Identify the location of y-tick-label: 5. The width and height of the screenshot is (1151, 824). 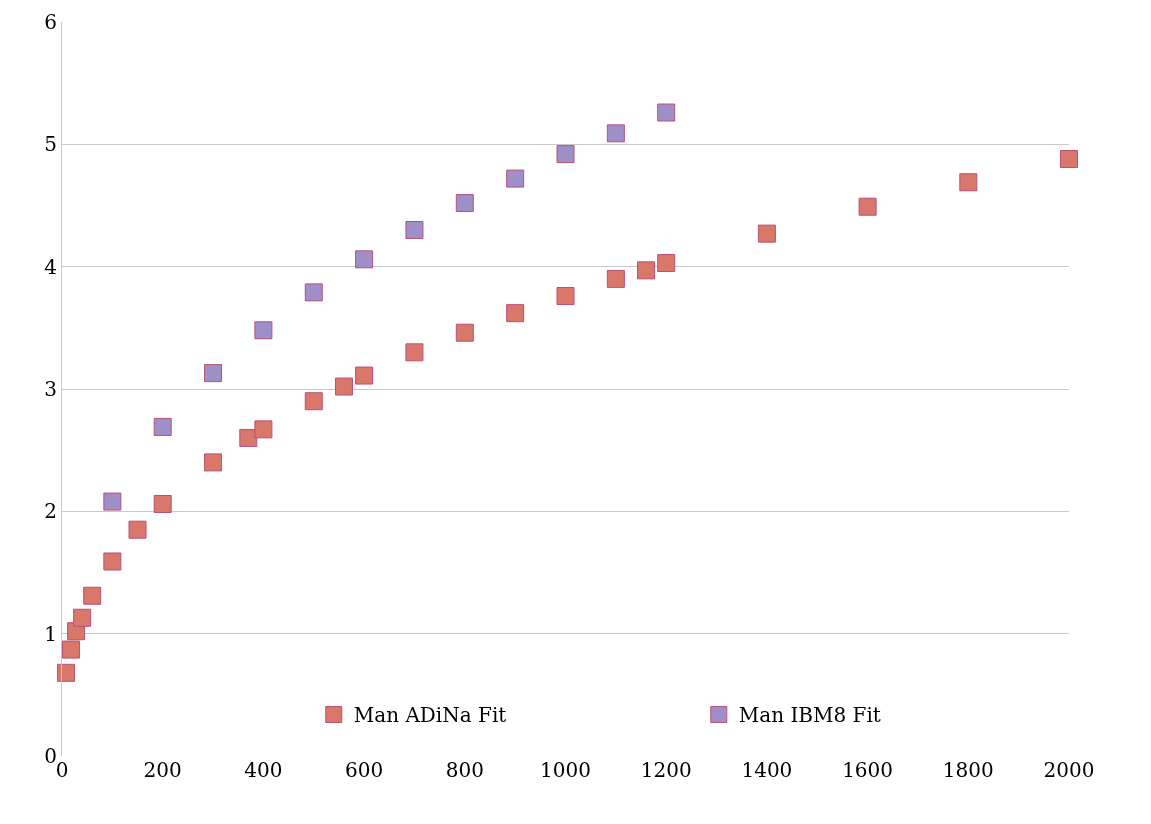
(50, 144).